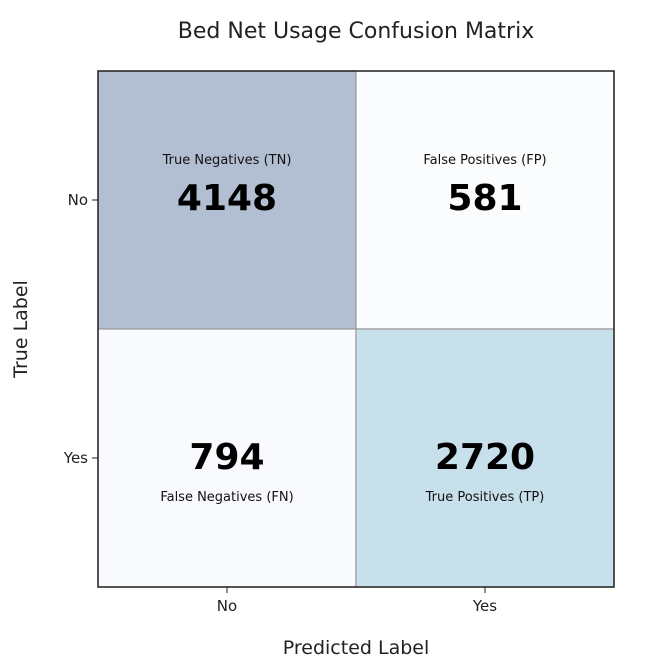 The image size is (660, 657). What do you see at coordinates (21, 329) in the screenshot?
I see `y-axis-title: True Label` at bounding box center [21, 329].